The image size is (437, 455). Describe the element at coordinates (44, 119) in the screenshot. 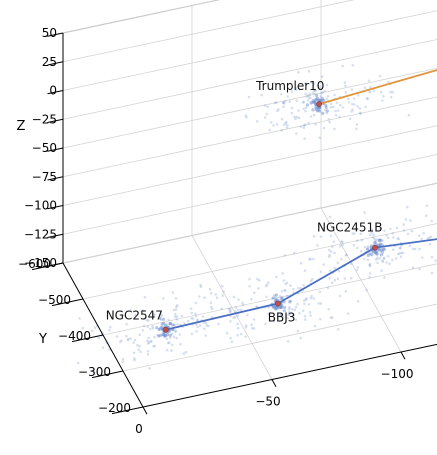

I see `z-tick-label: −25` at that location.